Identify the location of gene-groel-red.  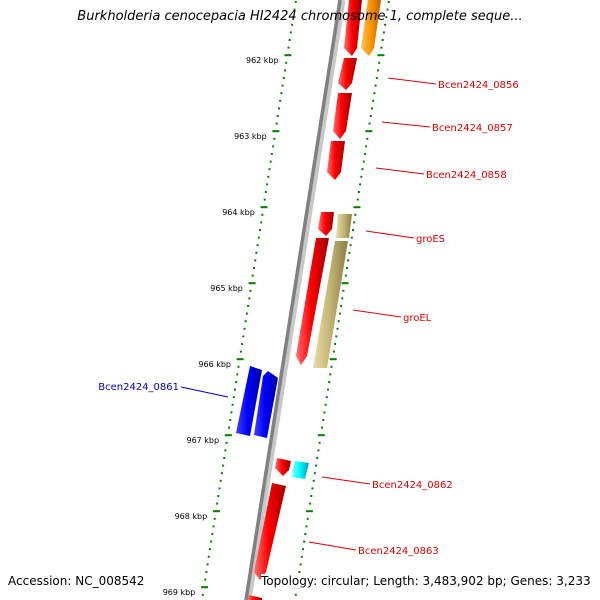
(312, 301).